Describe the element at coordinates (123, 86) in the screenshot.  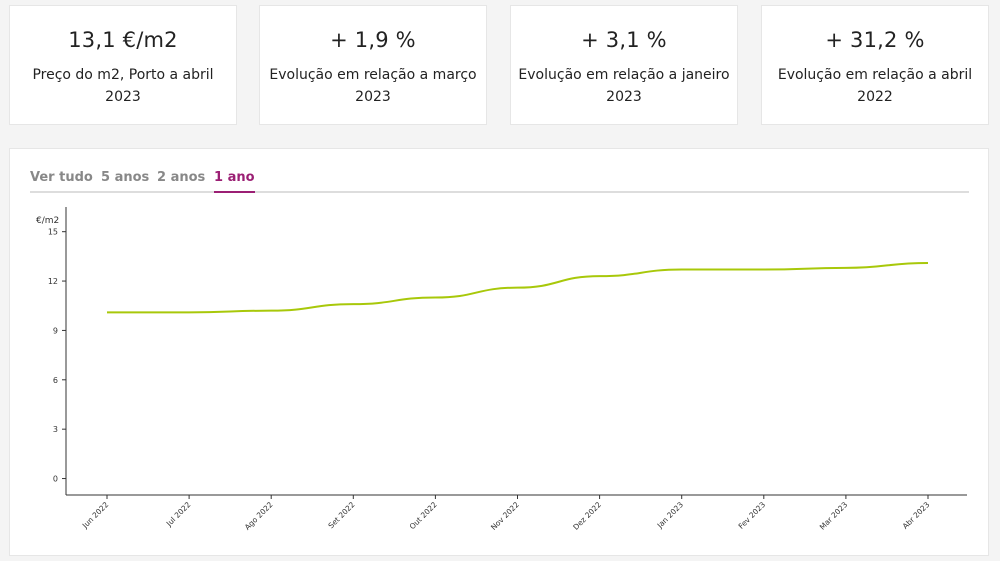
I see `stat-label: Preço do m2, Porto a abril 2023` at that location.